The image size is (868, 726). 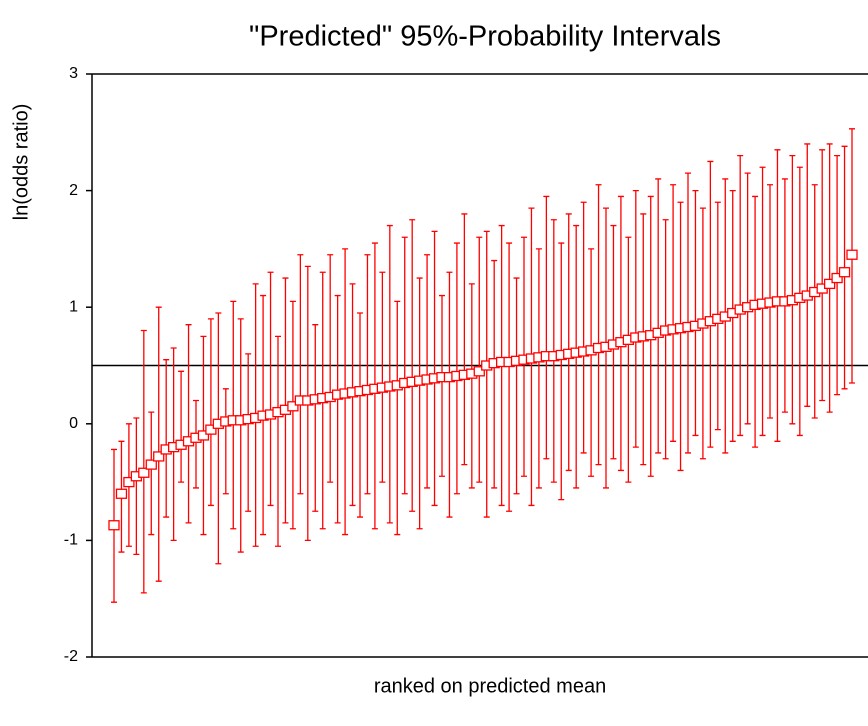 I want to click on y-tick-label: 0, so click(x=73, y=423).